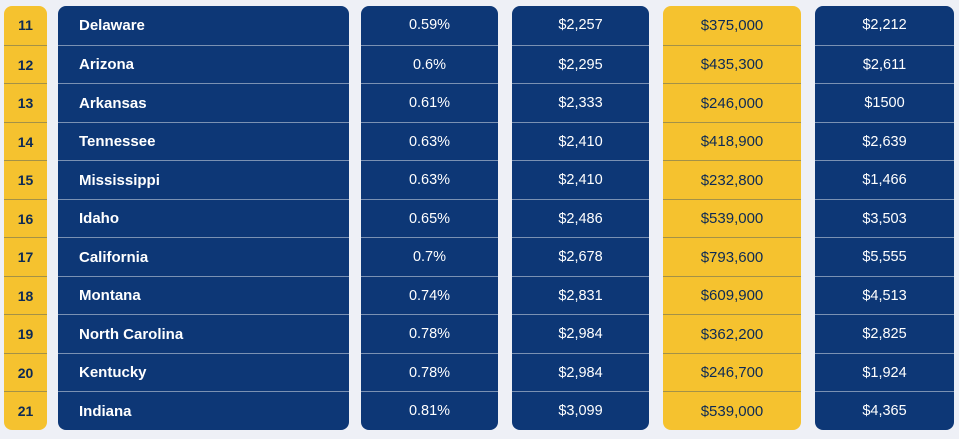 The height and width of the screenshot is (439, 959). I want to click on home-value-cell: $362,200, so click(732, 334).